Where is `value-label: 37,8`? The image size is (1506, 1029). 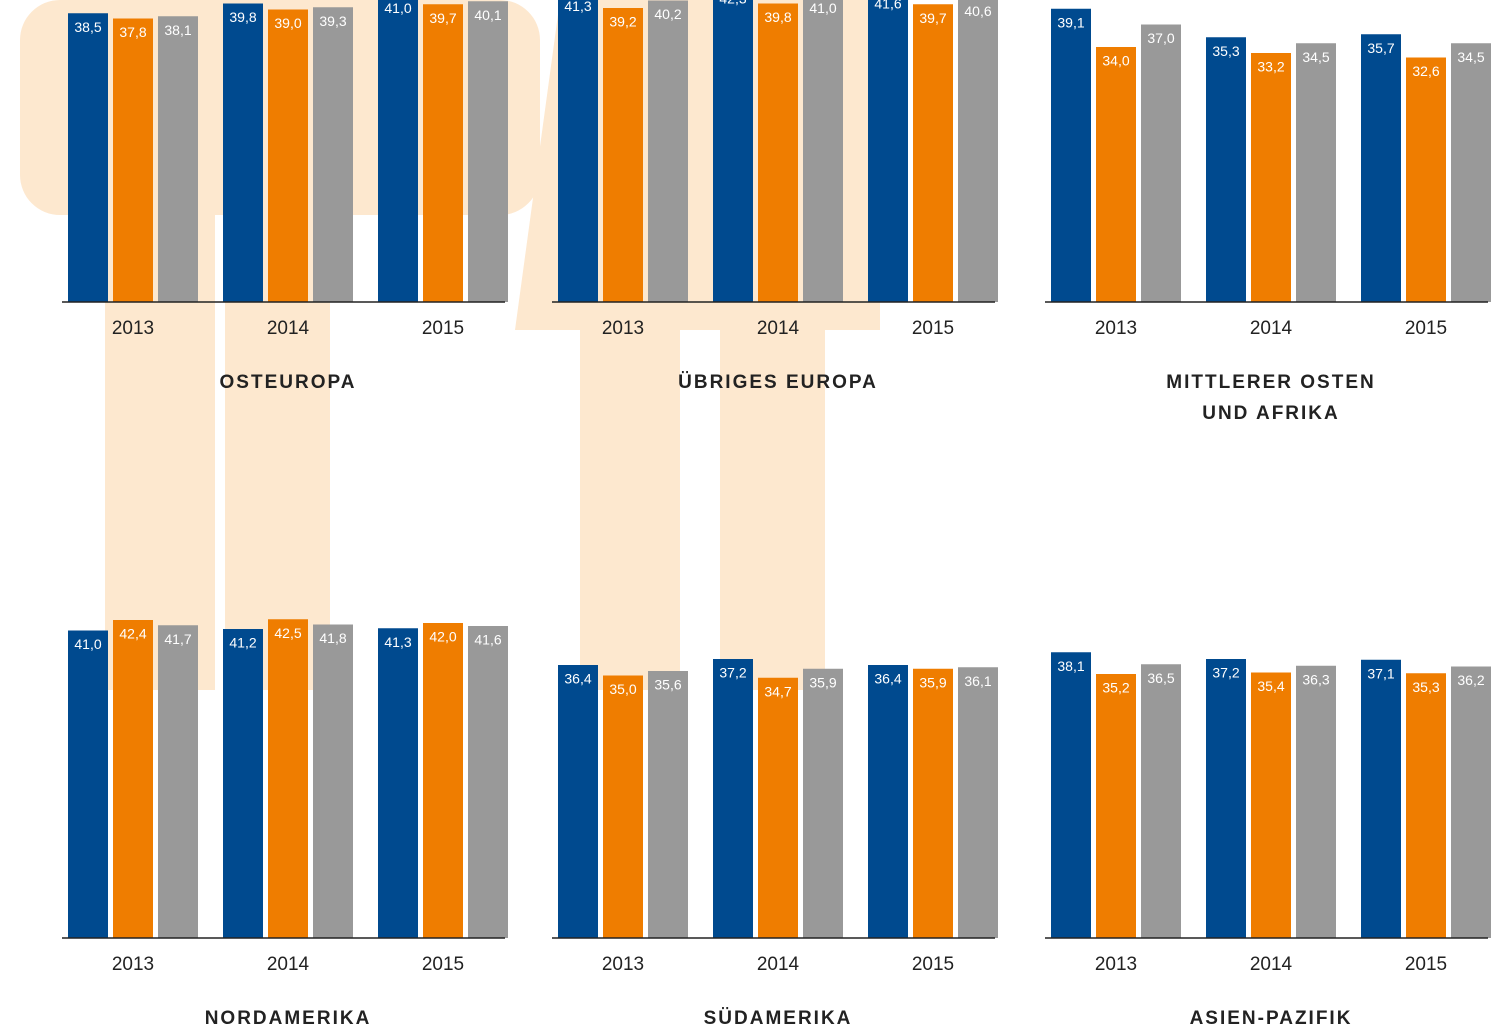
value-label: 37,8 is located at coordinates (132, 32).